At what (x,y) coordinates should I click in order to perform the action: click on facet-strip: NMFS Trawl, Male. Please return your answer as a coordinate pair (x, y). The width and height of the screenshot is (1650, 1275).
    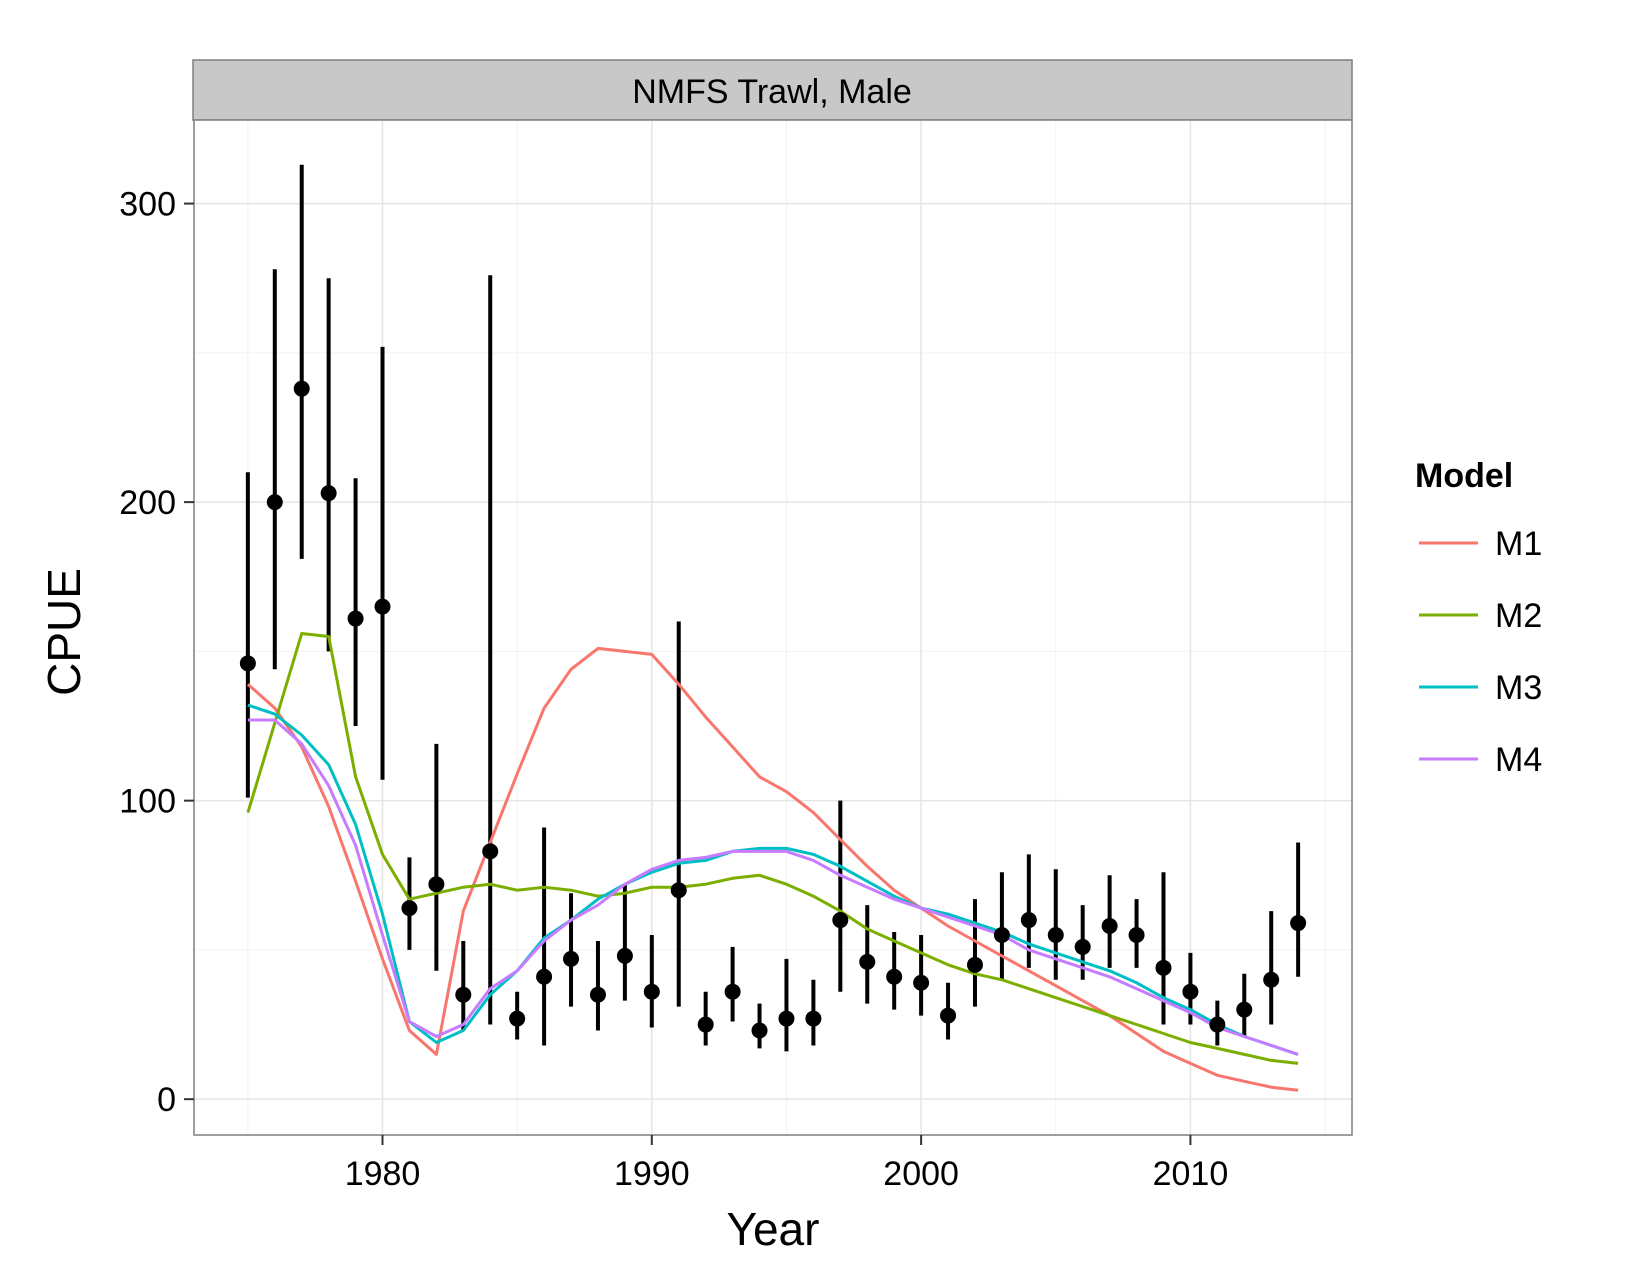
    Looking at the image, I should click on (772, 90).